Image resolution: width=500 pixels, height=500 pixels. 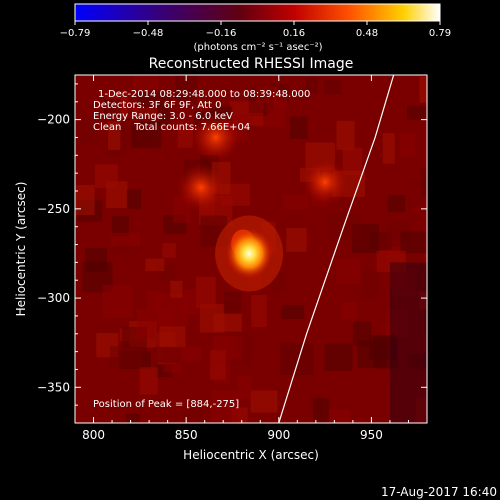 What do you see at coordinates (53, 209) in the screenshot?
I see `y-tick-label: −250` at bounding box center [53, 209].